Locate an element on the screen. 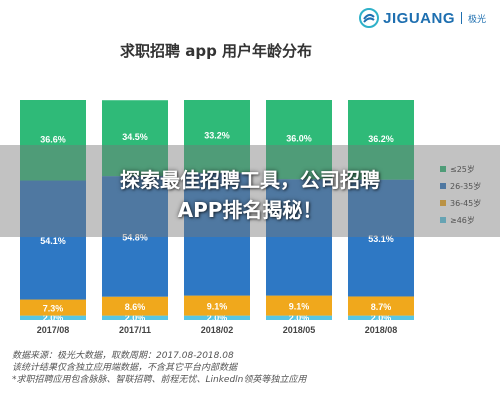  x-tick-label: 2017/11 is located at coordinates (135, 330).